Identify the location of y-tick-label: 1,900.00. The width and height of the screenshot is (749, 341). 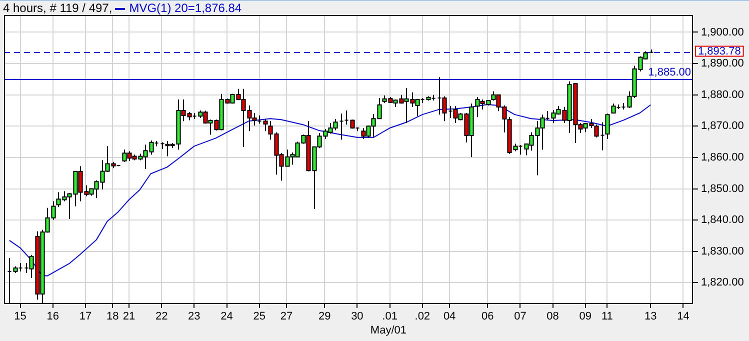
(722, 32).